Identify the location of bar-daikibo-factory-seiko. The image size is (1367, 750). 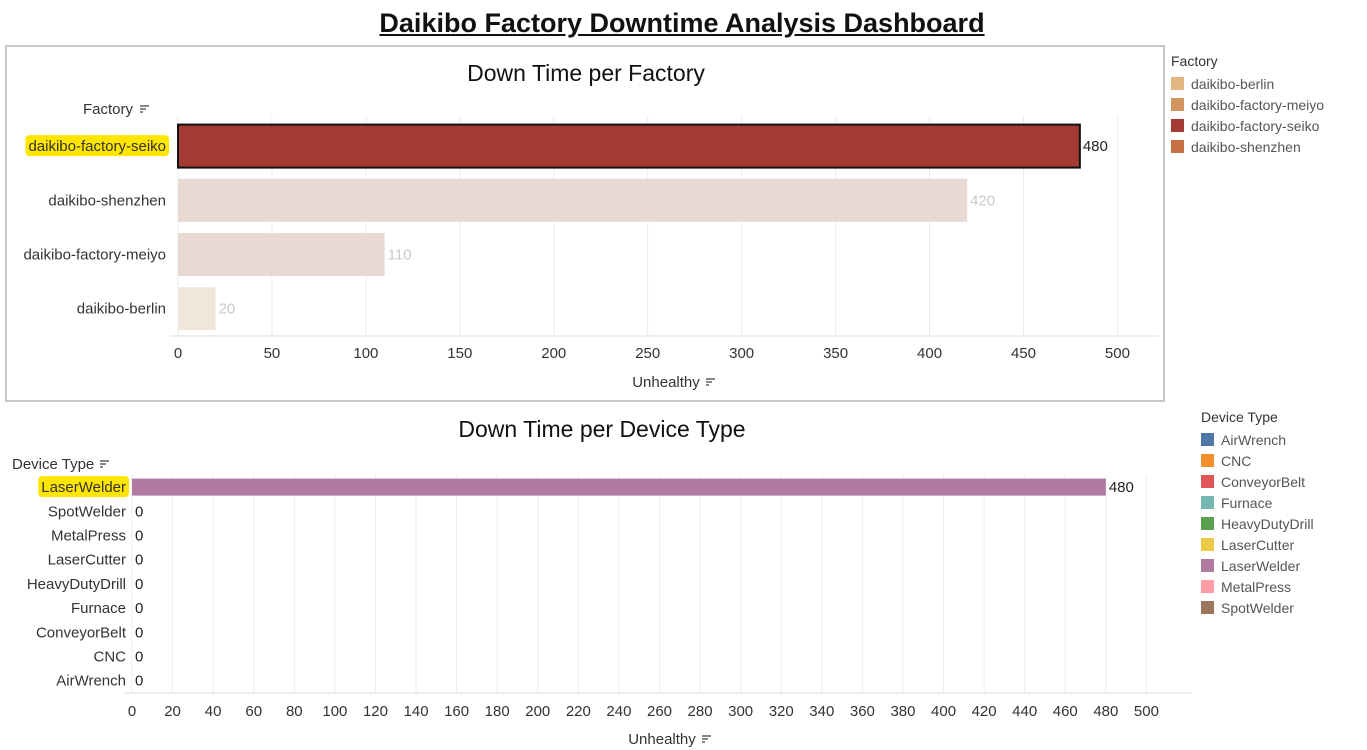
(629, 146).